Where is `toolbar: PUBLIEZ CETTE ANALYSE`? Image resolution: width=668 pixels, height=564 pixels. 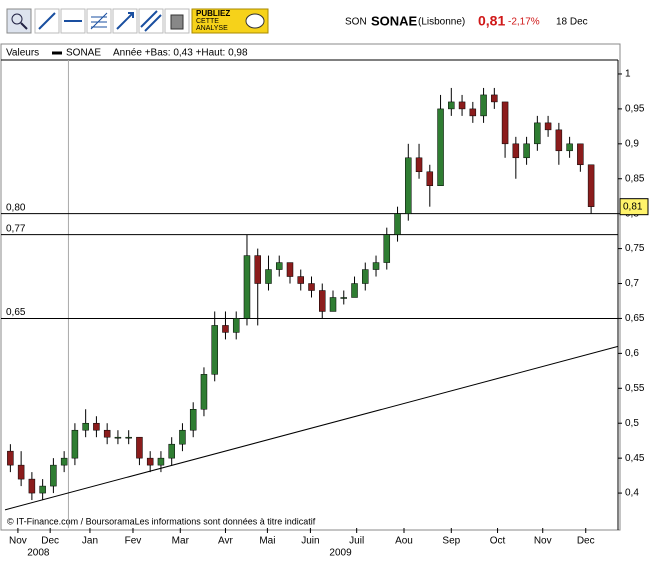 toolbar: PUBLIEZ CETTE ANALYSE is located at coordinates (137, 21).